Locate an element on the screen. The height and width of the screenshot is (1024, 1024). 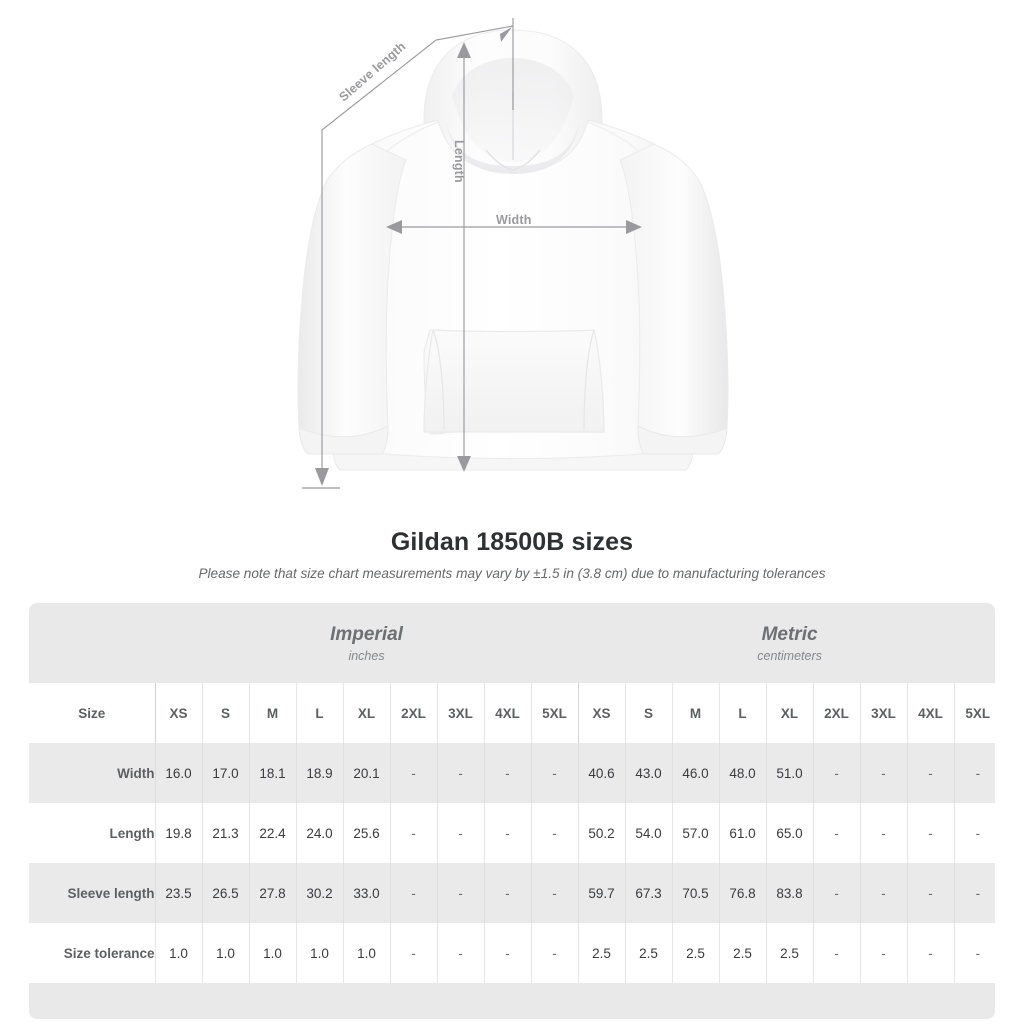
cell-sleeve-metric-2xl: - is located at coordinates (836, 893).